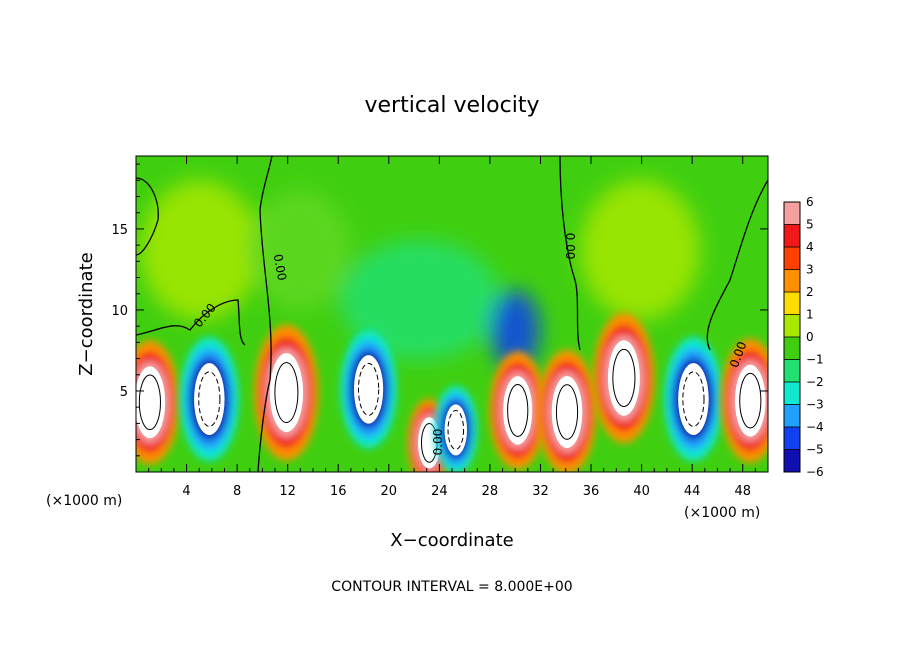 This screenshot has width=904, height=654. I want to click on colorbar-label: 3, so click(810, 270).